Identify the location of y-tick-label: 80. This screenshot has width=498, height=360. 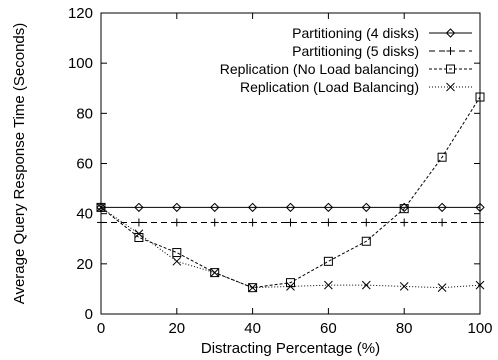
(84, 113).